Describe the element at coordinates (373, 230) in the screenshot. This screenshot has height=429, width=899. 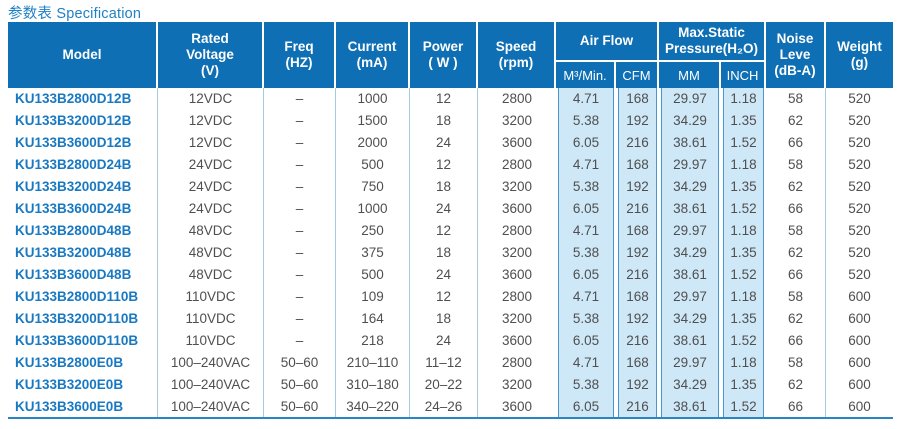
I see `cell-current: 250` at that location.